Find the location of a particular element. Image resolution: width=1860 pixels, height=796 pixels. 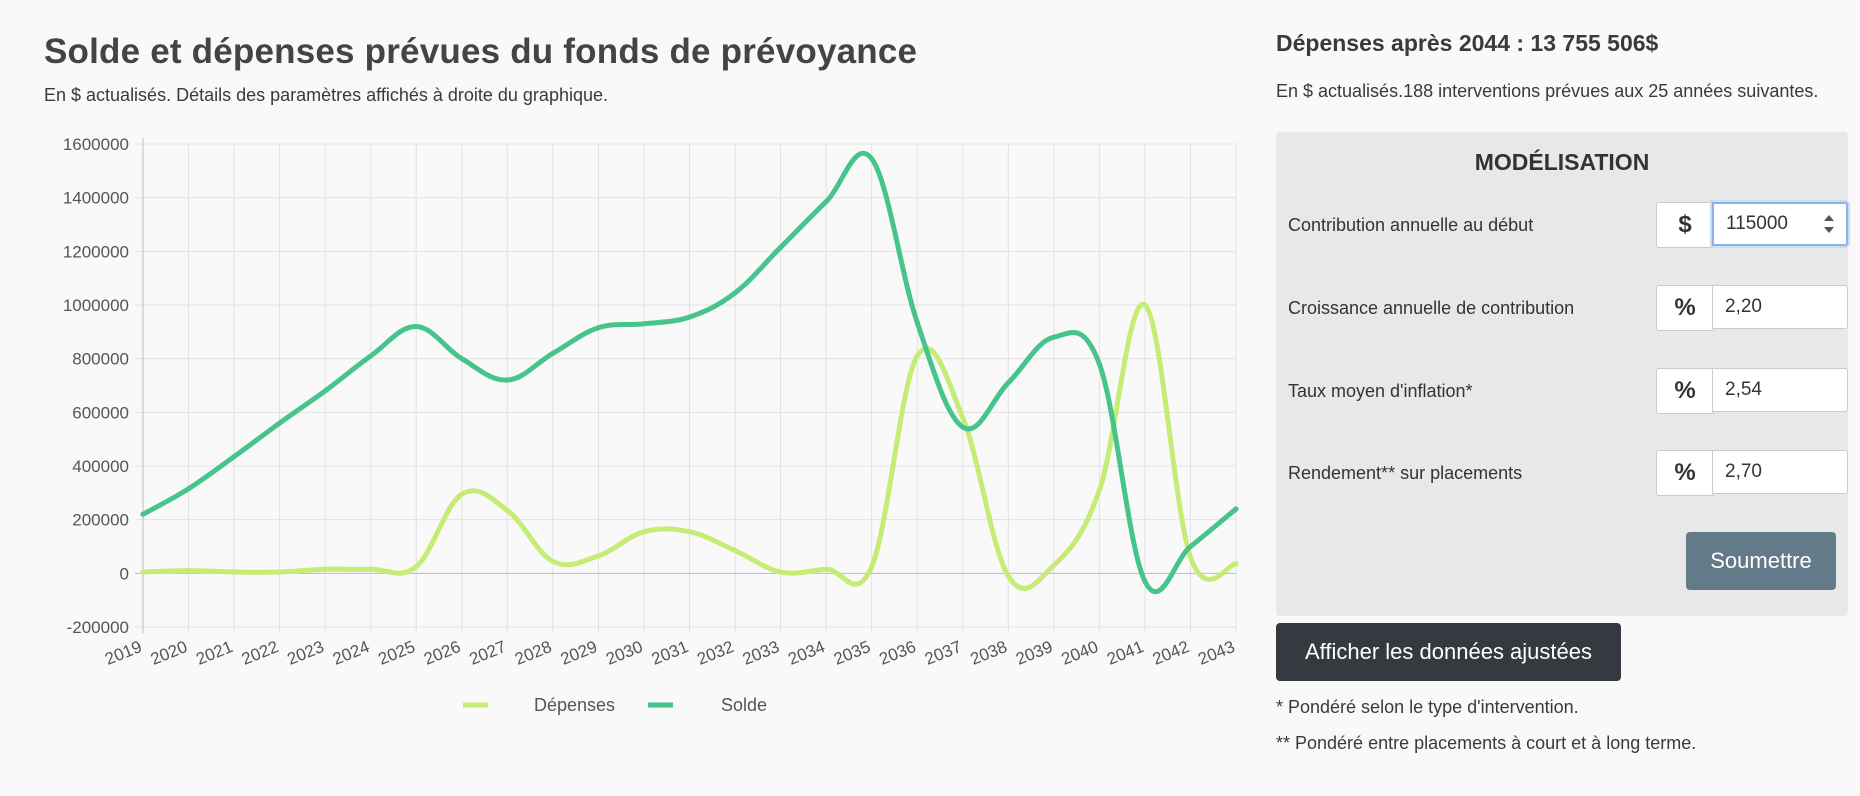

inflation-input: 2,54 is located at coordinates (1780, 390).